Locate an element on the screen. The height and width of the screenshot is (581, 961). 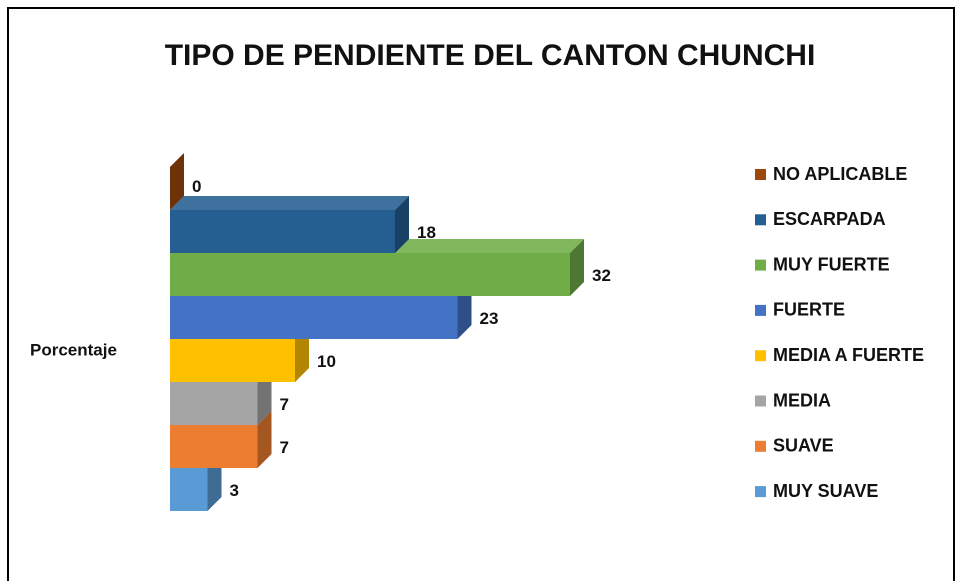
chart-title: TIPO DE PENDIENTE DEL CANTON CHUNCHI is located at coordinates (490, 55).